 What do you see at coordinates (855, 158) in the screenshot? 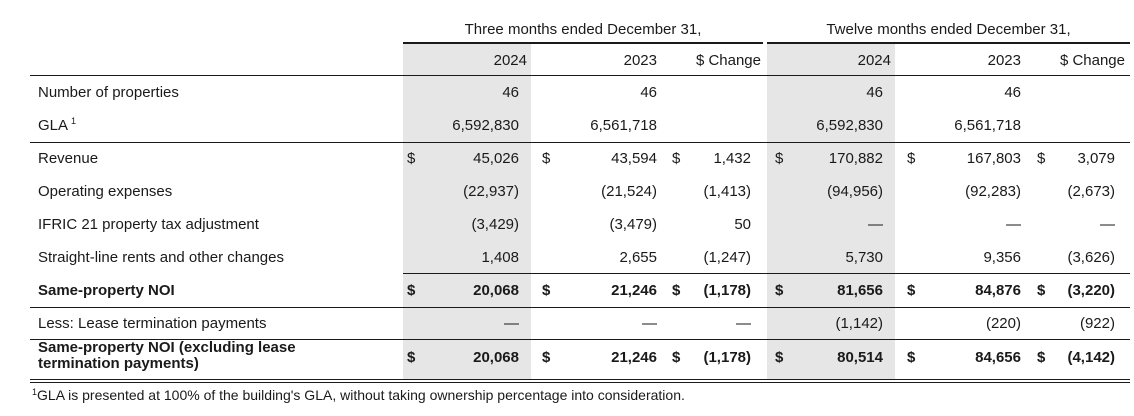
I see `table-cell: 170,882` at bounding box center [855, 158].